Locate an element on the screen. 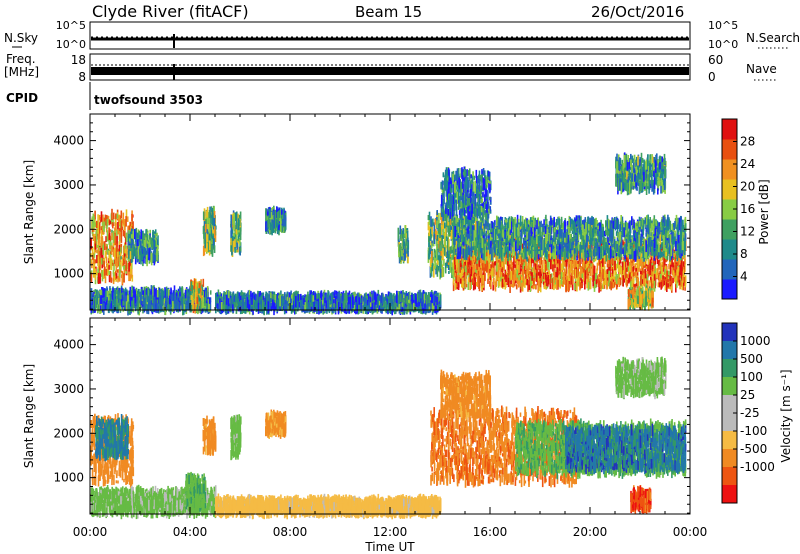  cpid-panel: CPID twofsound 3503 is located at coordinates (104, 96).